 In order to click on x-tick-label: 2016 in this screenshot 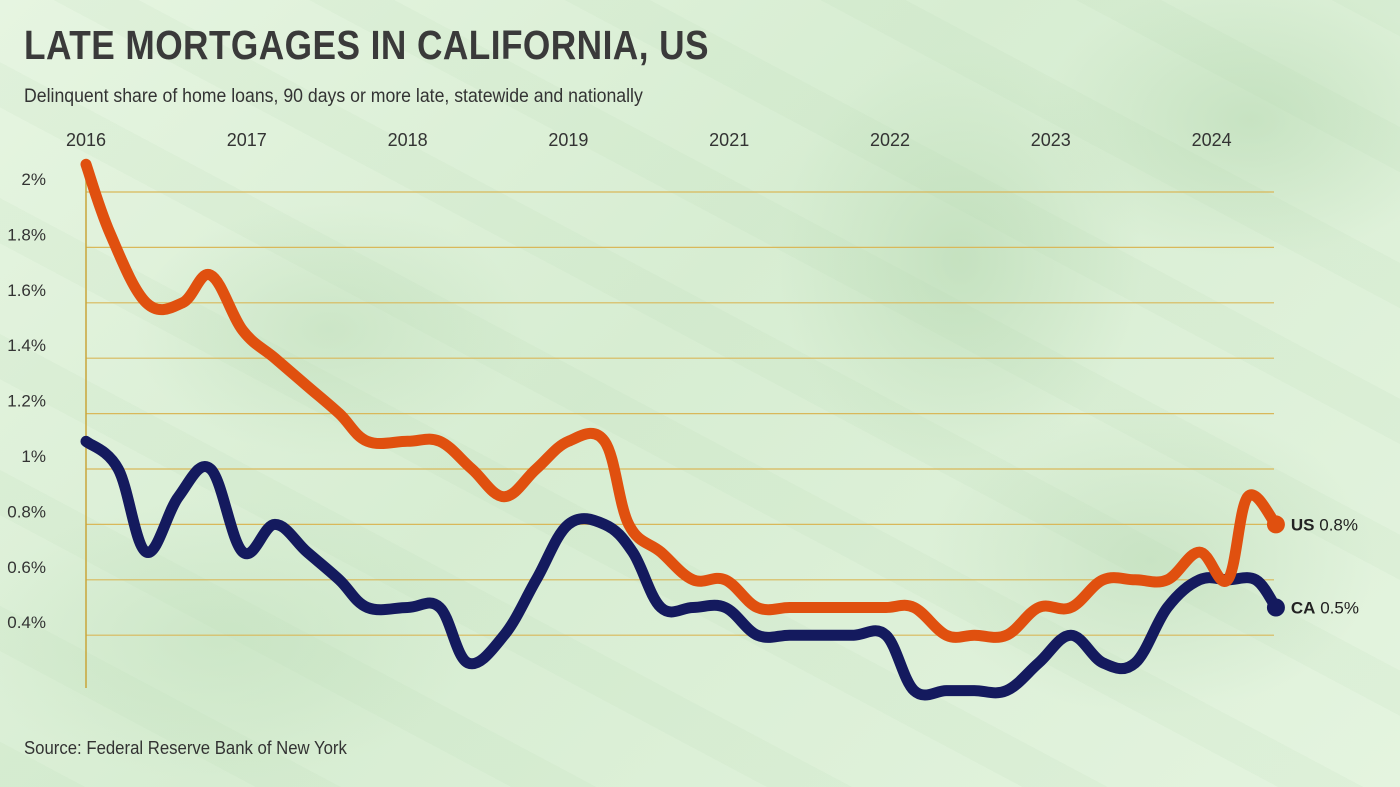, I will do `click(86, 140)`.